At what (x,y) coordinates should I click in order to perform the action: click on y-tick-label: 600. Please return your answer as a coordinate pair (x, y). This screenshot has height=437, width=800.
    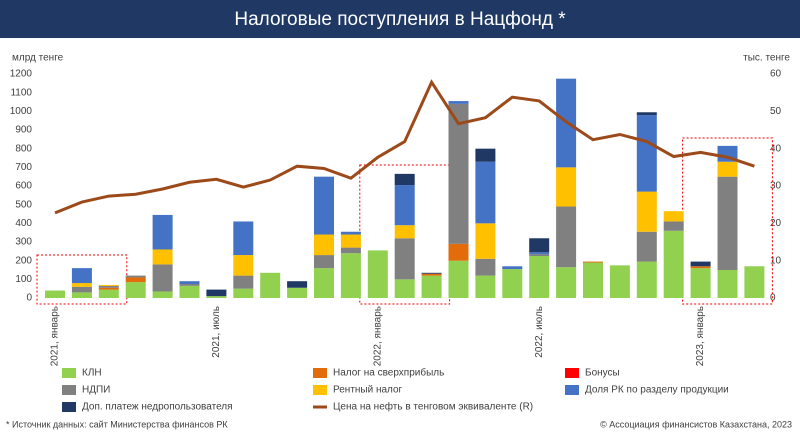
    Looking at the image, I should click on (23, 186).